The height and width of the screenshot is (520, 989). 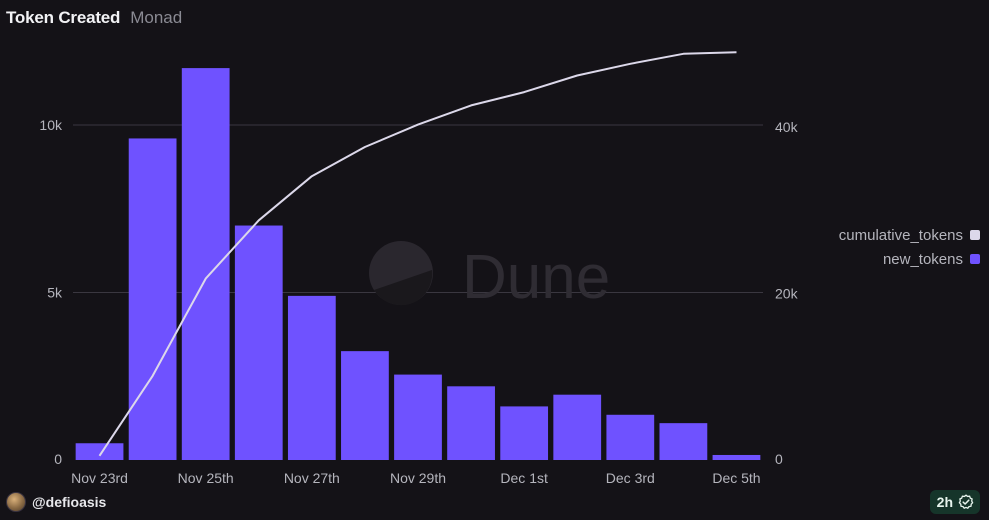 I want to click on right-axis-tick-label: 0, so click(x=779, y=459).